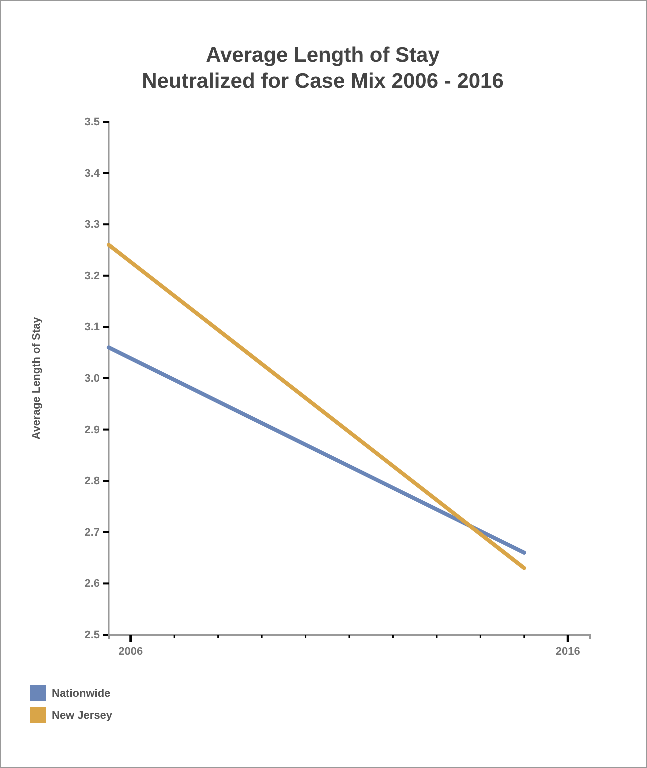 The height and width of the screenshot is (768, 647). I want to click on y-tick-label: 2.7, so click(92, 532).